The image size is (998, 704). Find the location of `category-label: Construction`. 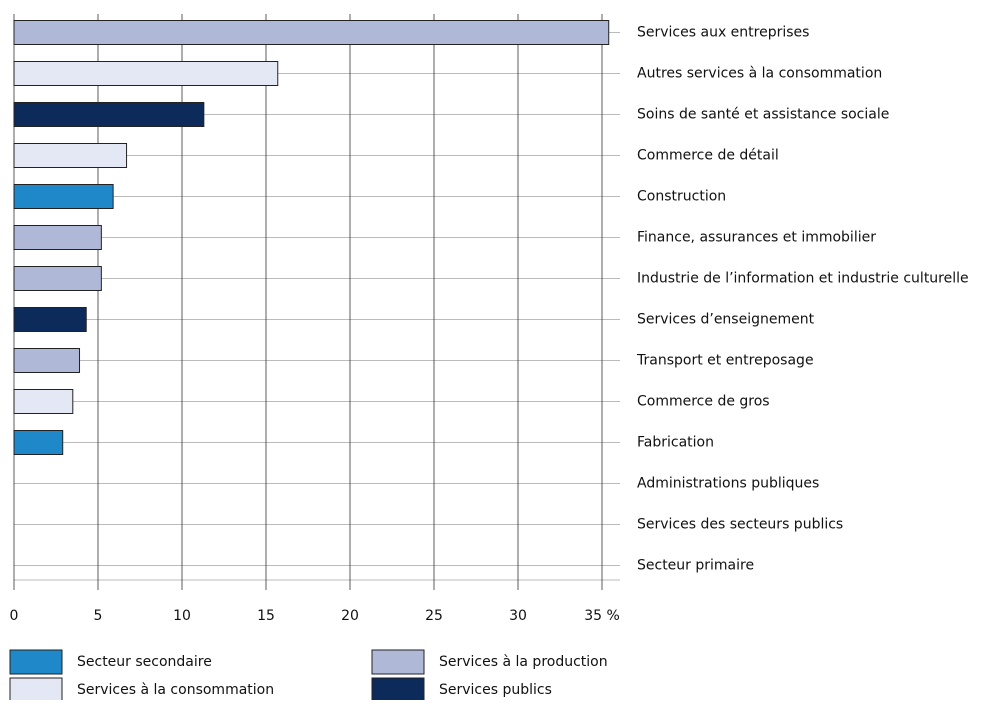

category-label: Construction is located at coordinates (681, 197).